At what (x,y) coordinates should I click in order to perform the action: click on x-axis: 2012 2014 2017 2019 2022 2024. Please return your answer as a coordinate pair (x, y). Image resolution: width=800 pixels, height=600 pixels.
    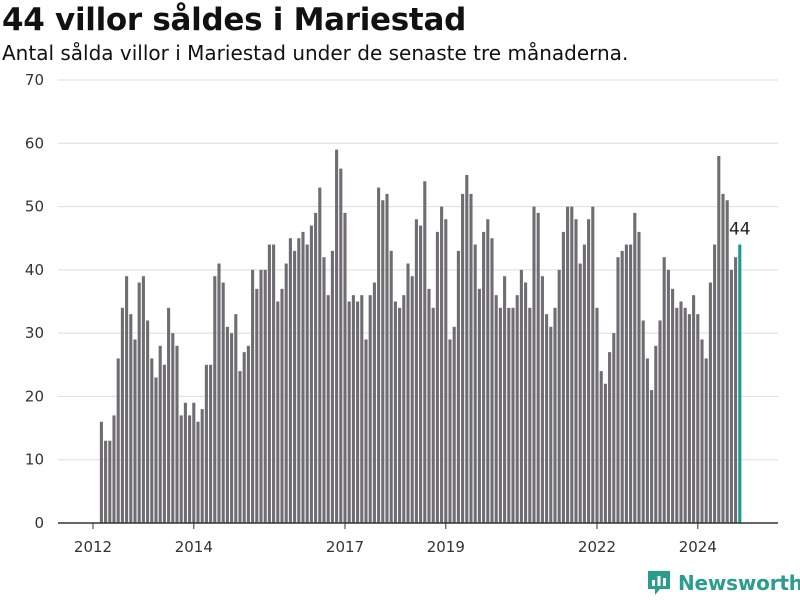
    Looking at the image, I should click on (418, 539).